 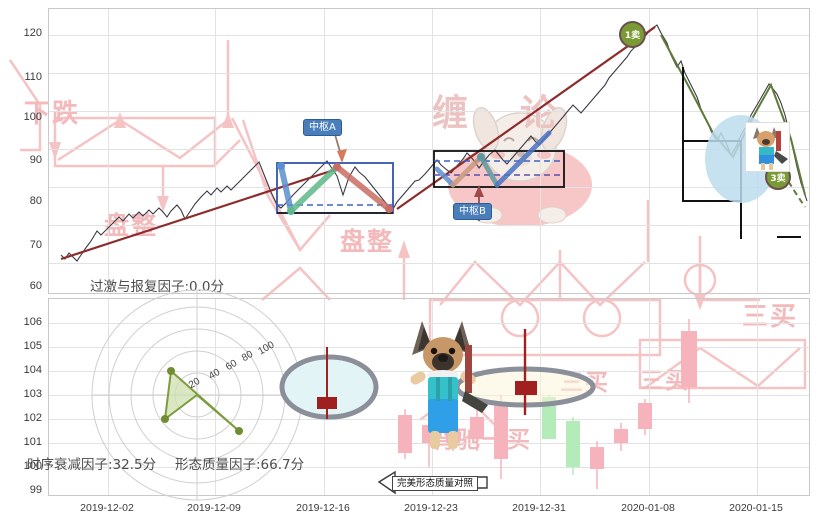 I want to click on ytick-top-3: 90, so click(x=35, y=160).